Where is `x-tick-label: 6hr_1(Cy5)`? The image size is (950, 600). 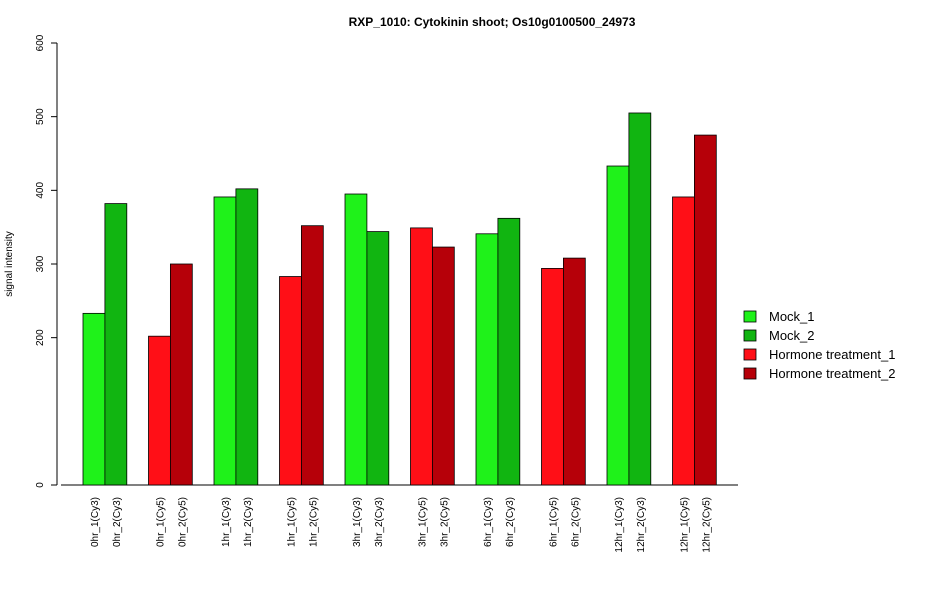
x-tick-label: 6hr_1(Cy5) is located at coordinates (553, 522).